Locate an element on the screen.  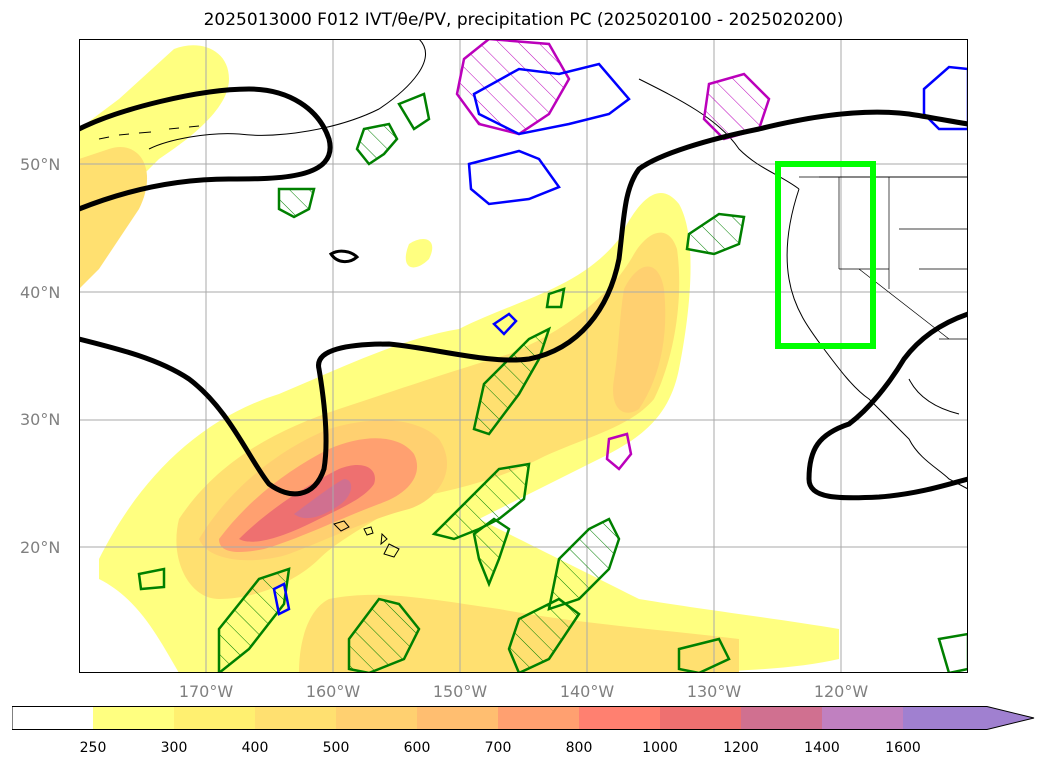
colorbar-tick-label: 800 is located at coordinates (579, 748).